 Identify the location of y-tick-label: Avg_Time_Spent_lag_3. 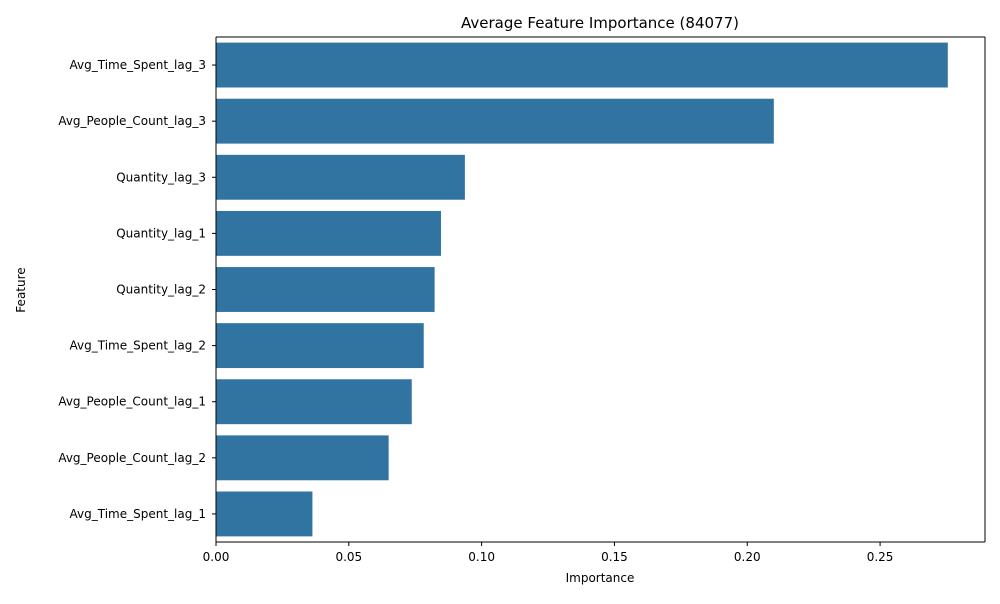
(138, 65).